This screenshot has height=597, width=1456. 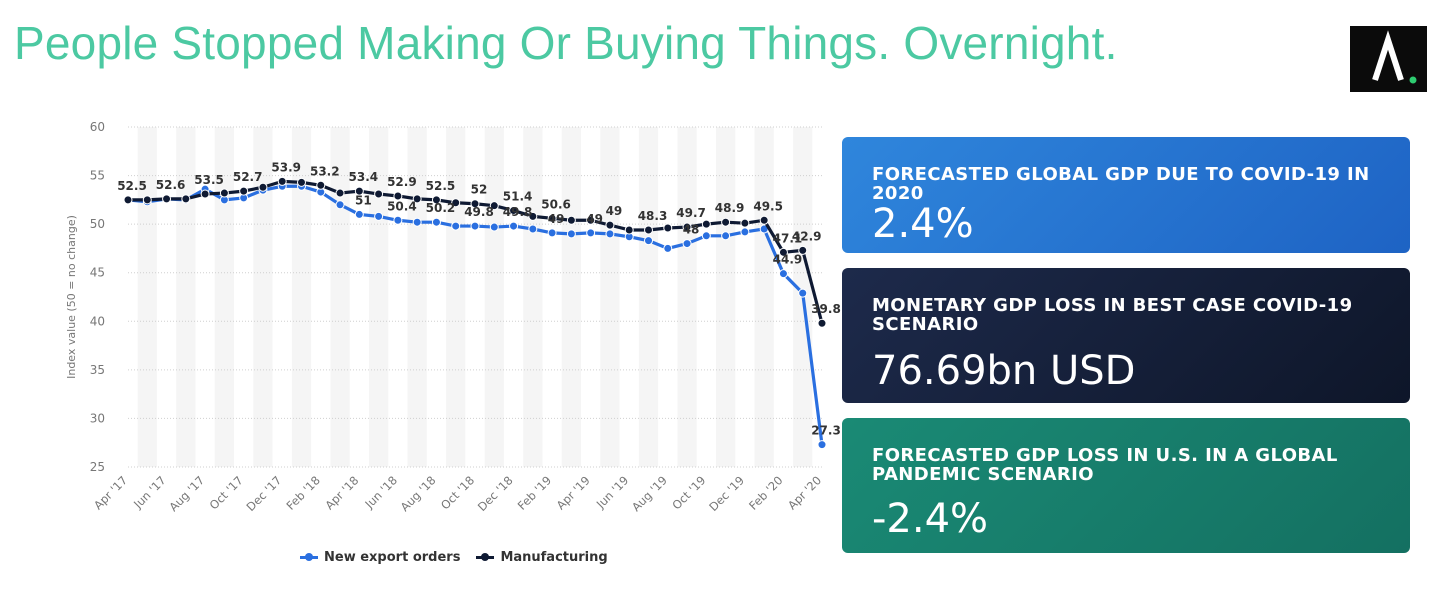 I want to click on x-tick-label: Dec '19, so click(x=726, y=493).